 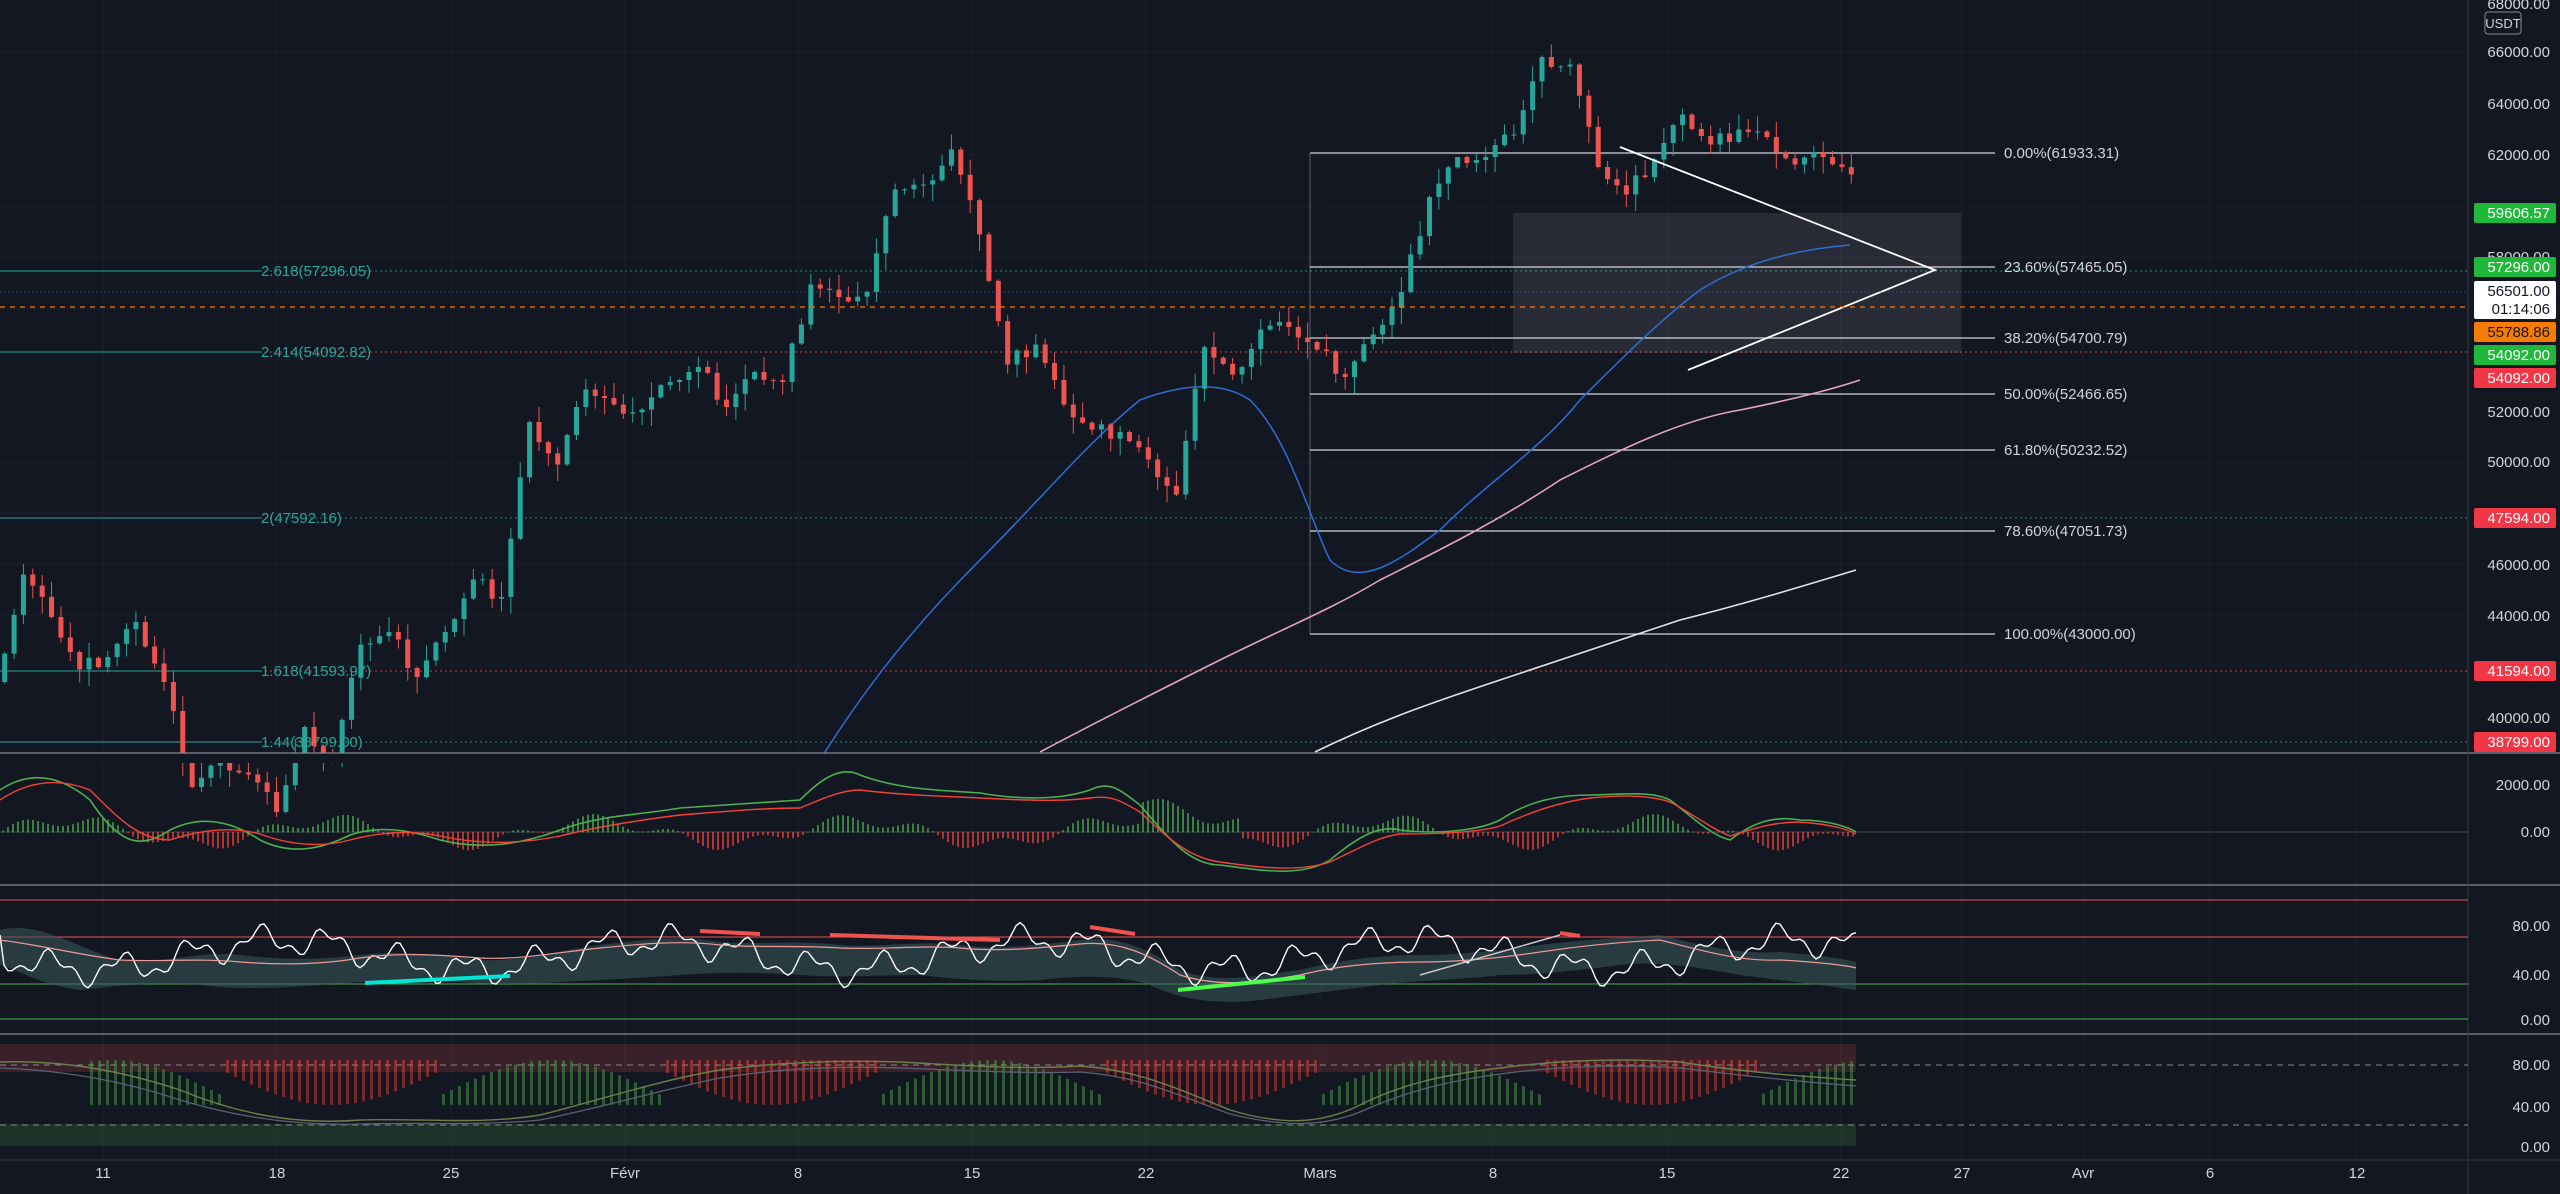 I want to click on macd-signal-line, so click(x=928, y=825).